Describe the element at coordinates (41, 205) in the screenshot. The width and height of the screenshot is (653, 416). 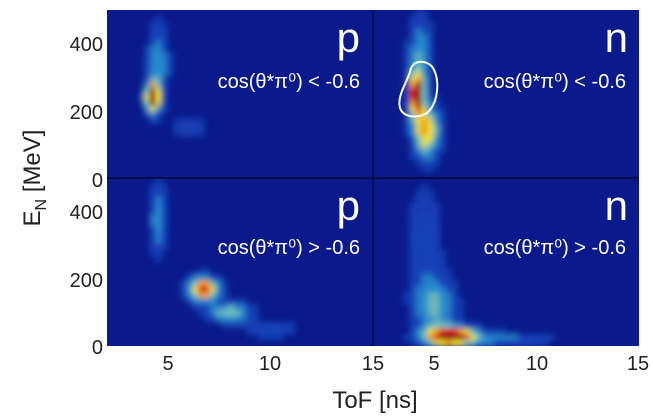
I see `y-axis-label-sub: N` at that location.